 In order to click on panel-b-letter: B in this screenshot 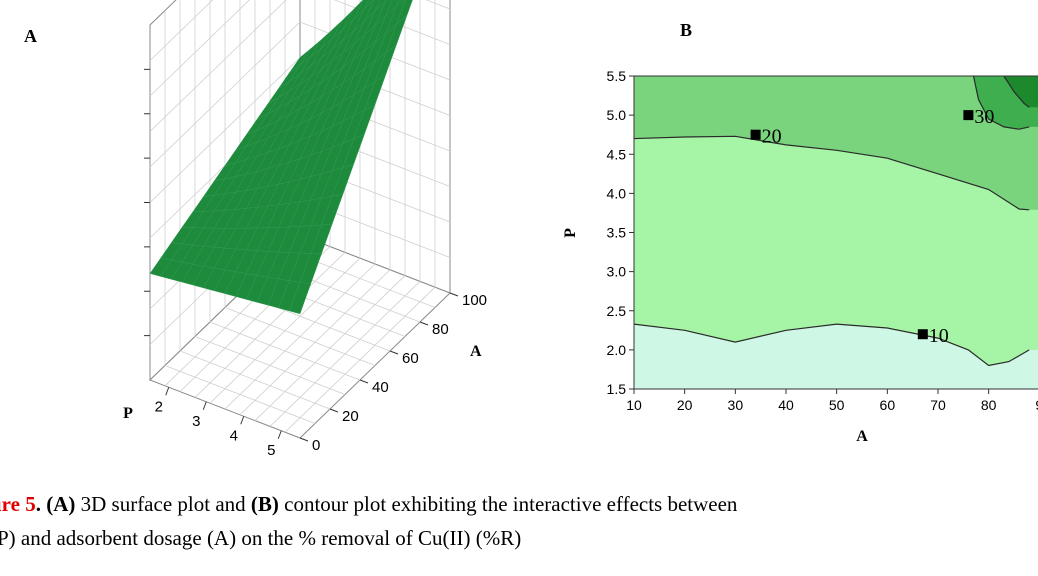, I will do `click(686, 30)`.